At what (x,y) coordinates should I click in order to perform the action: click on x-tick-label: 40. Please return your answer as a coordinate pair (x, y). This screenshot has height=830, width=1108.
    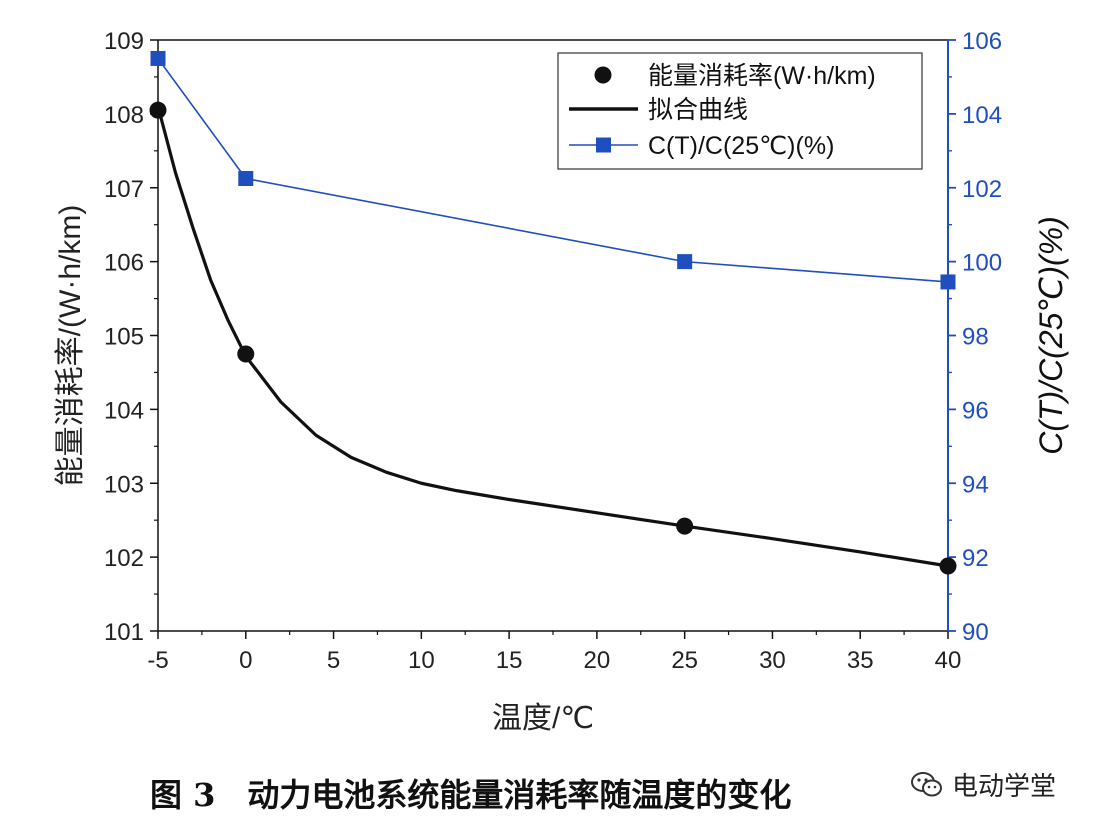
    Looking at the image, I should click on (948, 660).